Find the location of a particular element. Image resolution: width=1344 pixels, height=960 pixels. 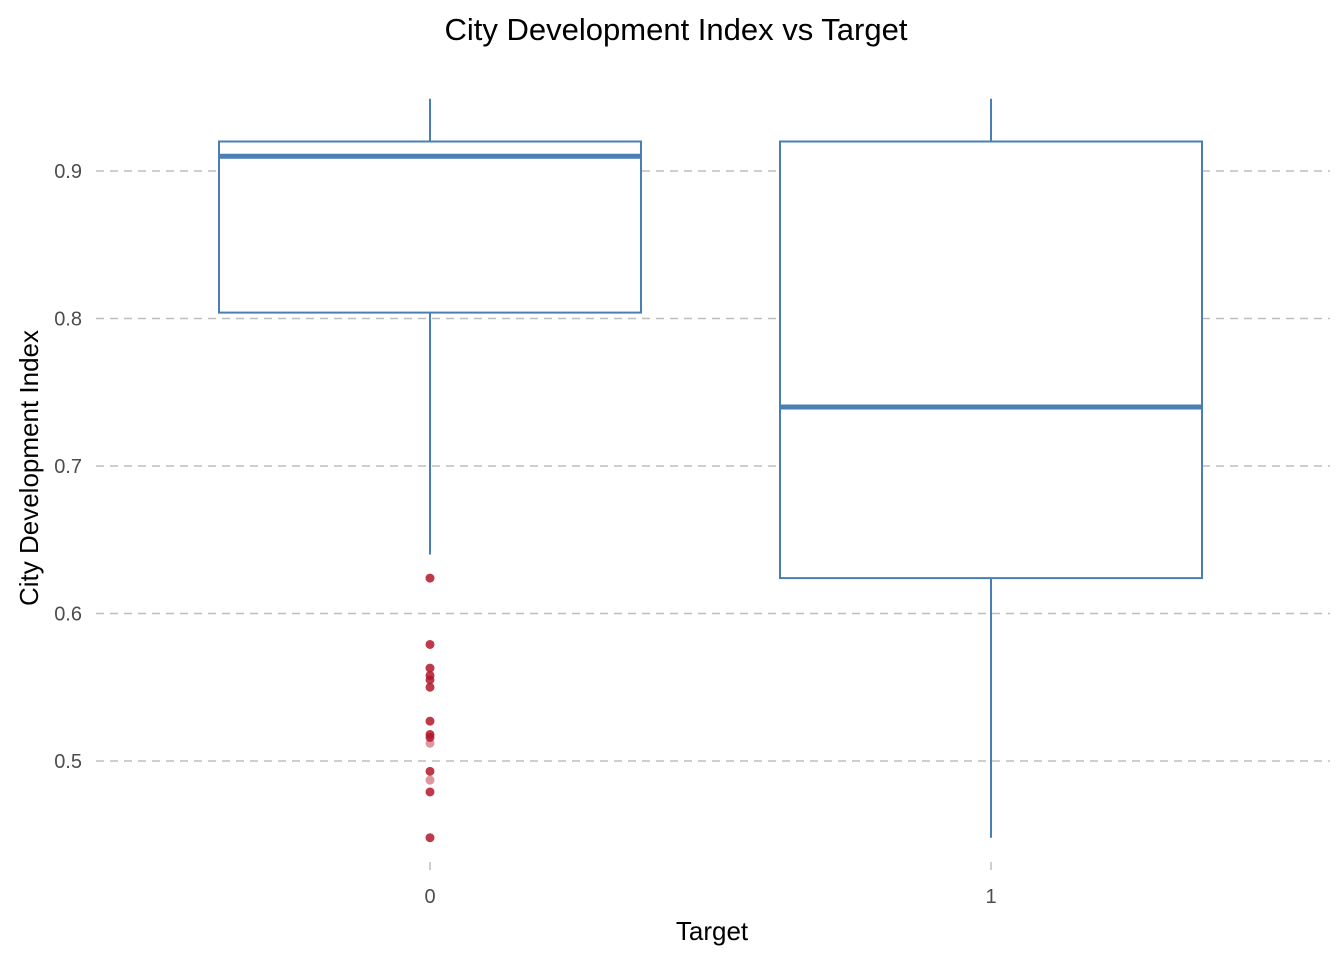

x-tick-label: 1 is located at coordinates (990, 897).